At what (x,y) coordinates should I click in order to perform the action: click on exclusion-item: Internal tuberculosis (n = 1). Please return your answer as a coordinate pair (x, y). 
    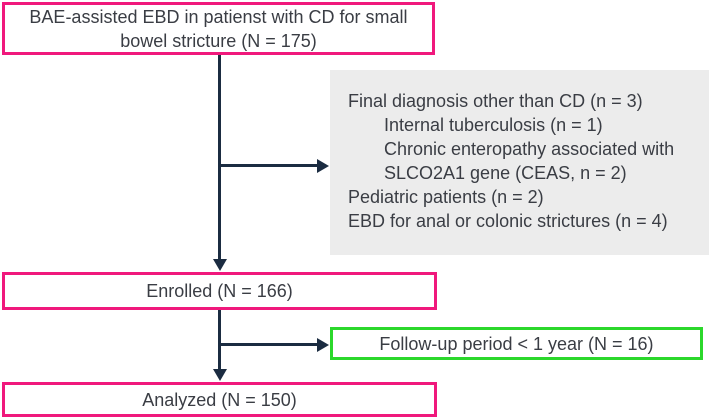
    Looking at the image, I should click on (493, 125).